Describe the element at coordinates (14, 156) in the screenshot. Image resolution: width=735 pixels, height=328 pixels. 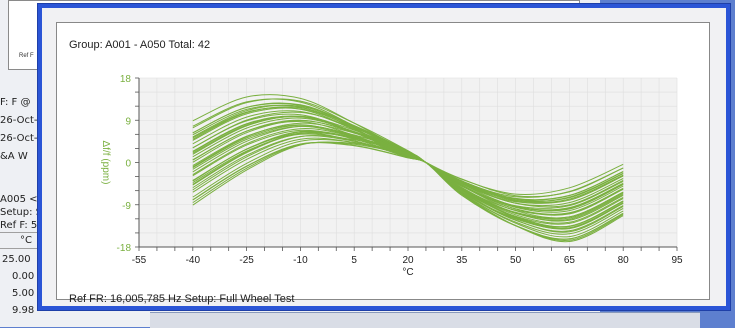
I see `background-text: &A W` at that location.